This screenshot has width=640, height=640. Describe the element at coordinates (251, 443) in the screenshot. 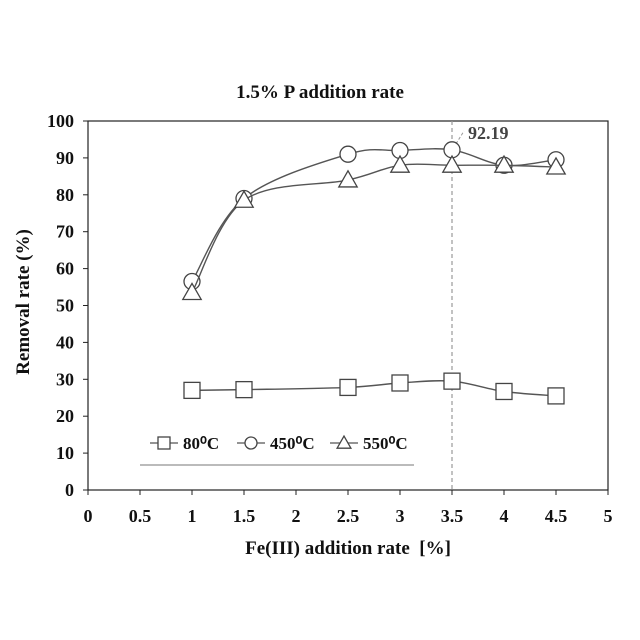

I see `legend-marker-circle` at that location.